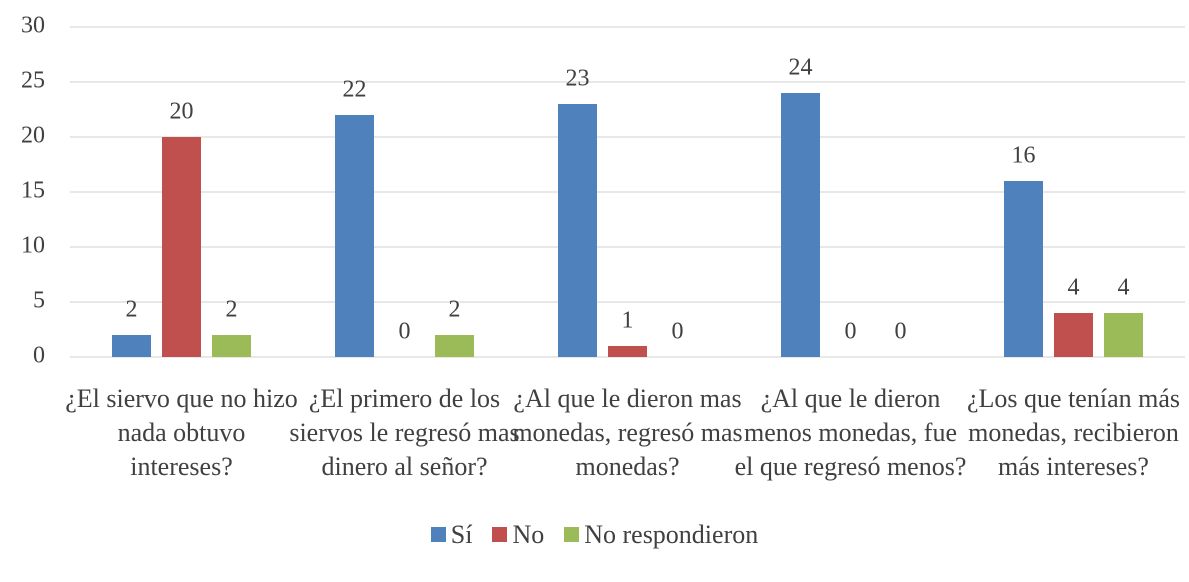 This screenshot has height=582, width=1189. Describe the element at coordinates (1024, 156) in the screenshot. I see `data-label: 16` at that location.